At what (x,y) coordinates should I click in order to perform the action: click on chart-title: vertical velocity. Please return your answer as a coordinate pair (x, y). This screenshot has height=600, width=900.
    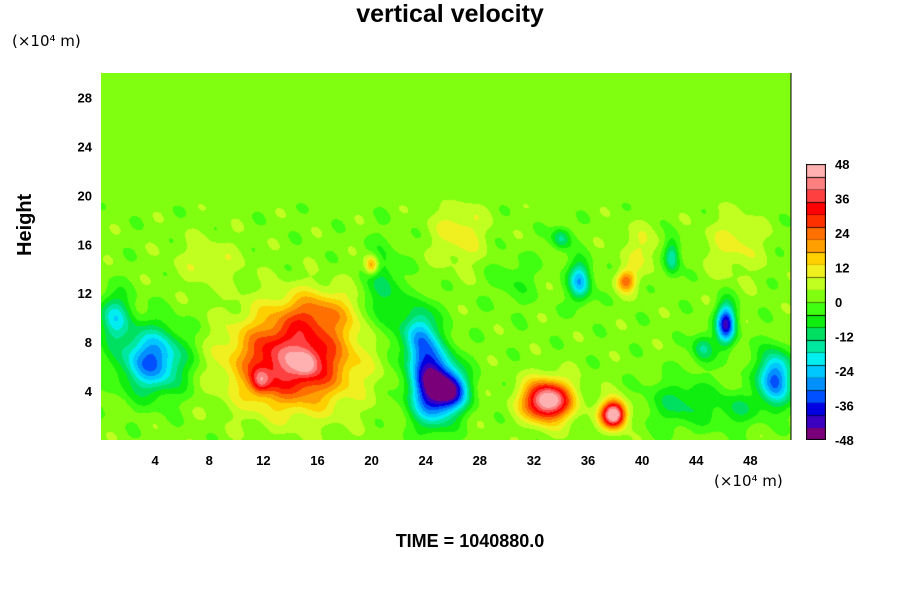
    Looking at the image, I should click on (450, 14).